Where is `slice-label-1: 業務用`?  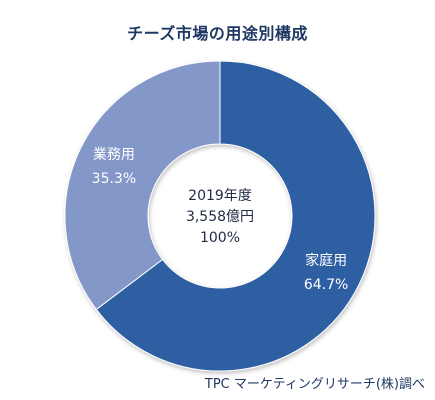
slice-label-1: 業務用 is located at coordinates (114, 155).